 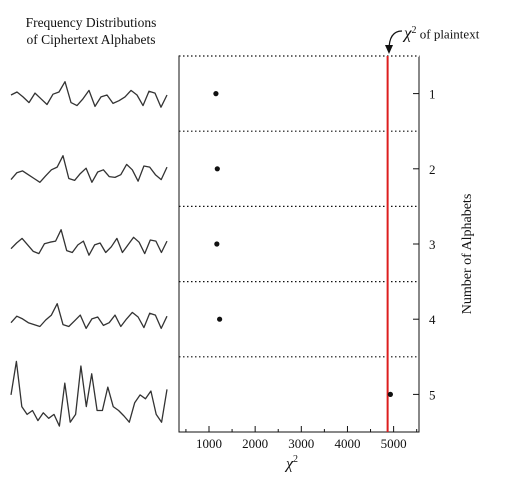 I want to click on y-axis-label: Number of Alphabets, so click(x=467, y=254).